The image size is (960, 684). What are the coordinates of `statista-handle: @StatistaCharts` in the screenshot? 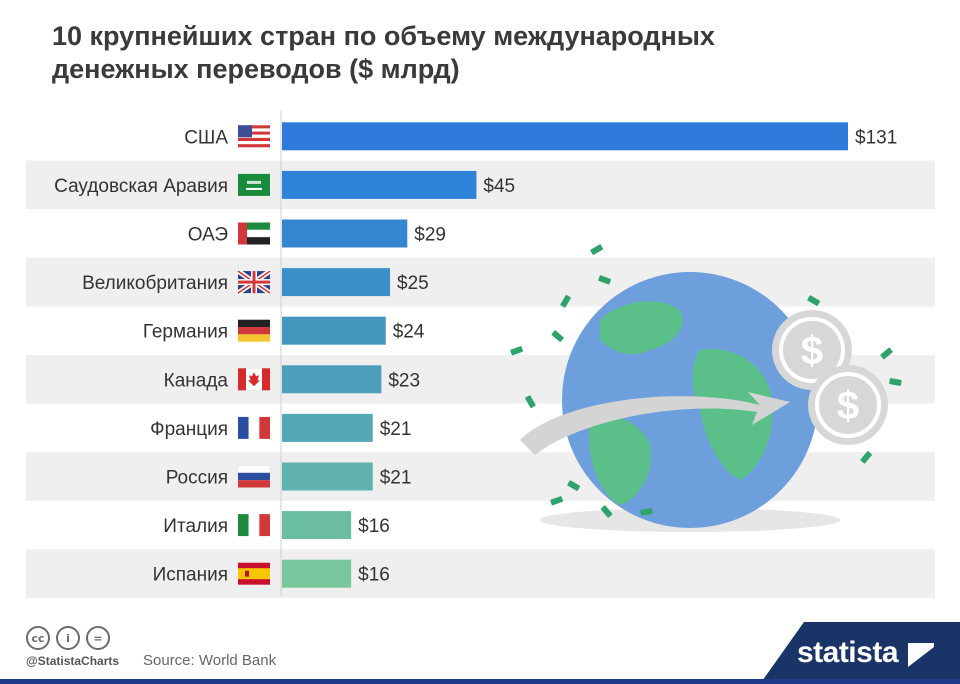 It's located at (73, 661).